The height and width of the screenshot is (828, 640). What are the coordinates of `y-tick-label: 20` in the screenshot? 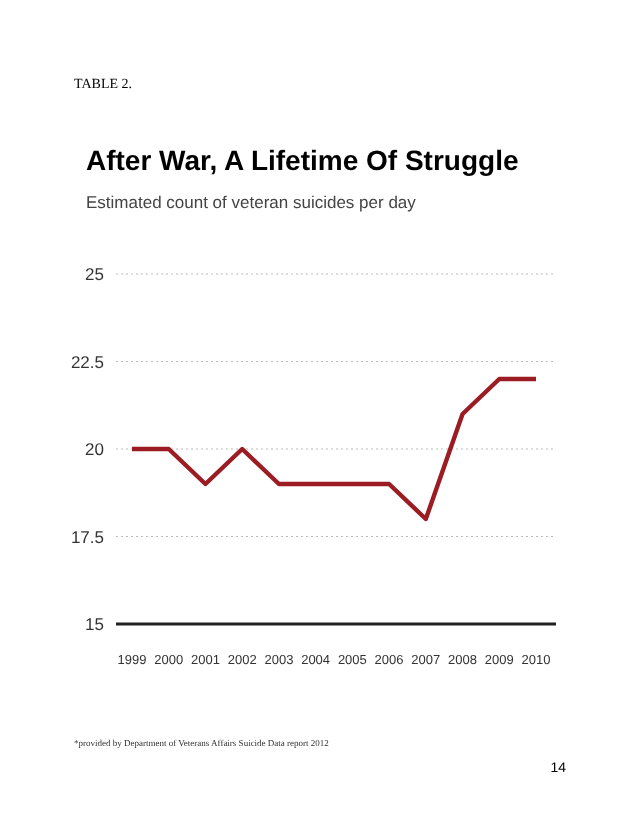 It's located at (95, 449).